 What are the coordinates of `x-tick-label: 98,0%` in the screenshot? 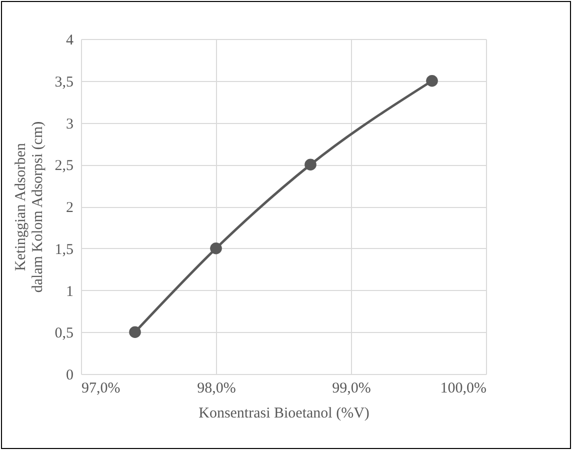 It's located at (216, 388).